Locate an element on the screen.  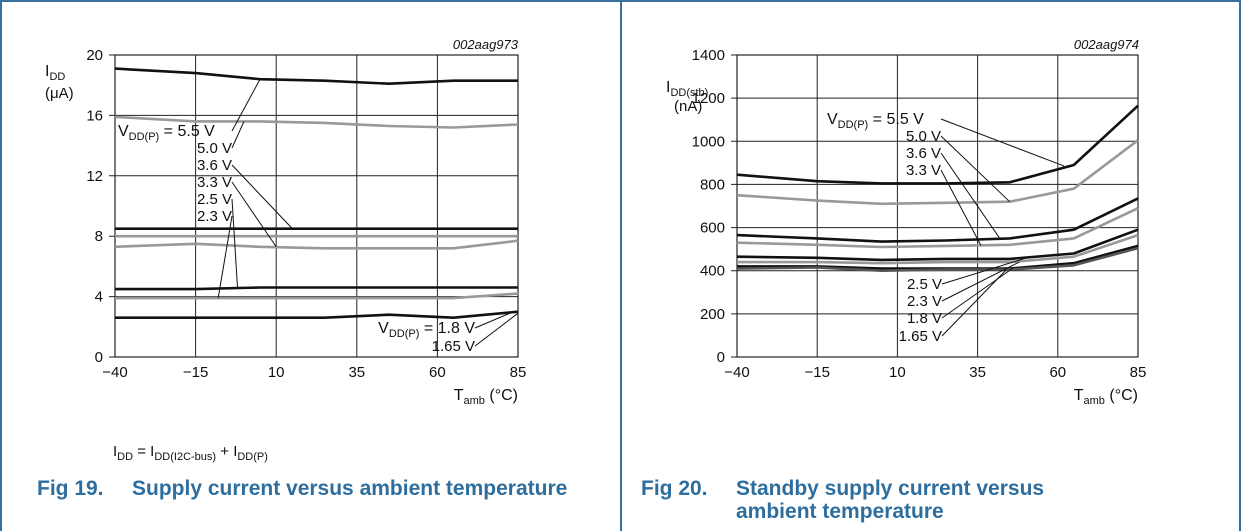
fig19-formula: IDD = IDD(I2C-bus) + IDD(P) is located at coordinates (190, 453).